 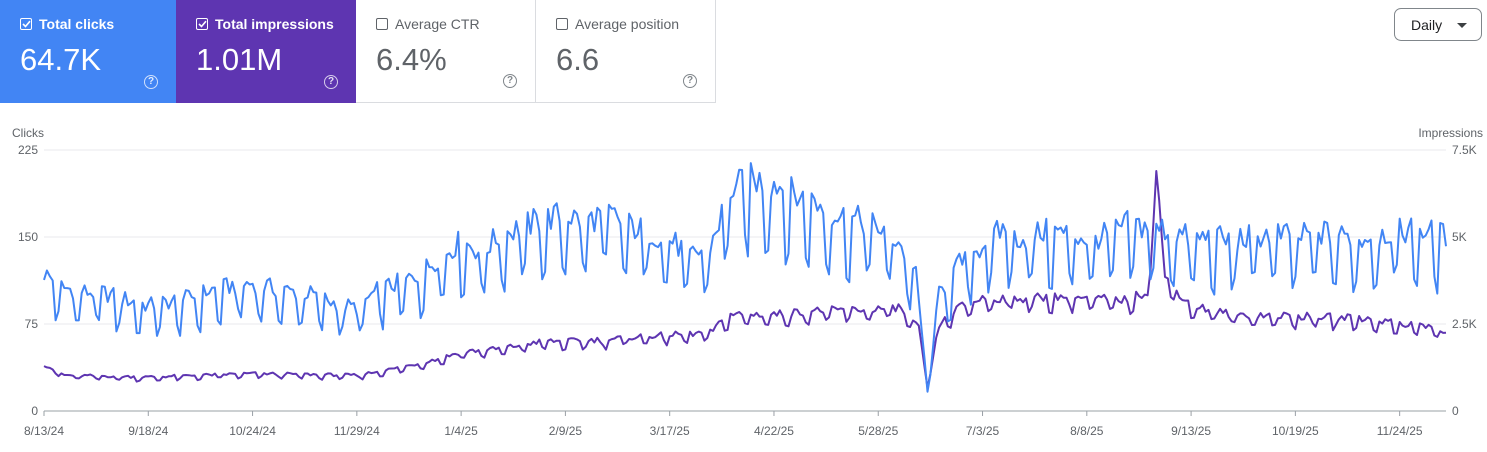 I want to click on y-left-tick-label: 225, so click(x=28, y=150).